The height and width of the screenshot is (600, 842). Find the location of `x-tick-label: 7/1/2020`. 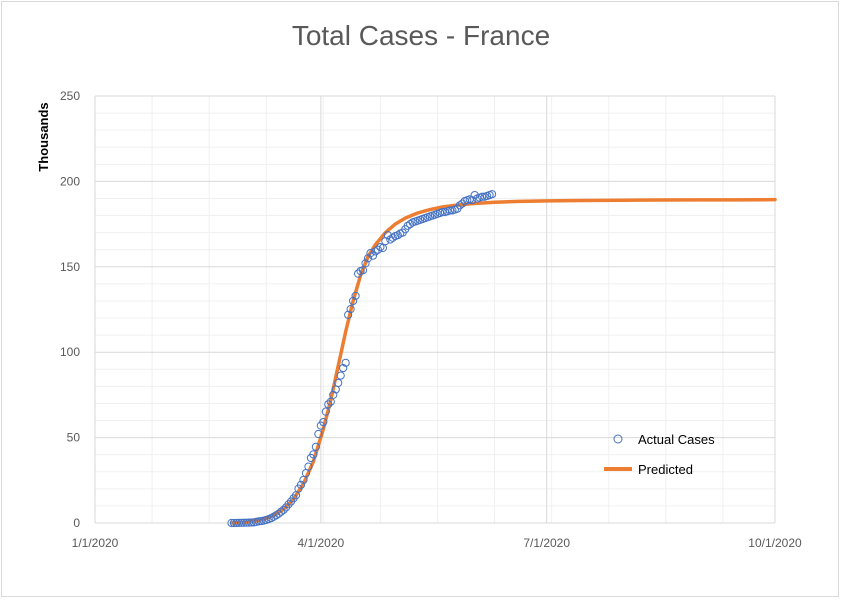

x-tick-label: 7/1/2020 is located at coordinates (546, 543).